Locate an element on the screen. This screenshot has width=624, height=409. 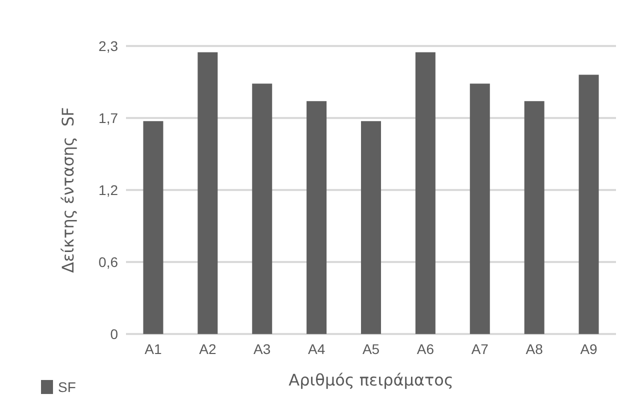
y-tick-label: 0 is located at coordinates (114, 334).